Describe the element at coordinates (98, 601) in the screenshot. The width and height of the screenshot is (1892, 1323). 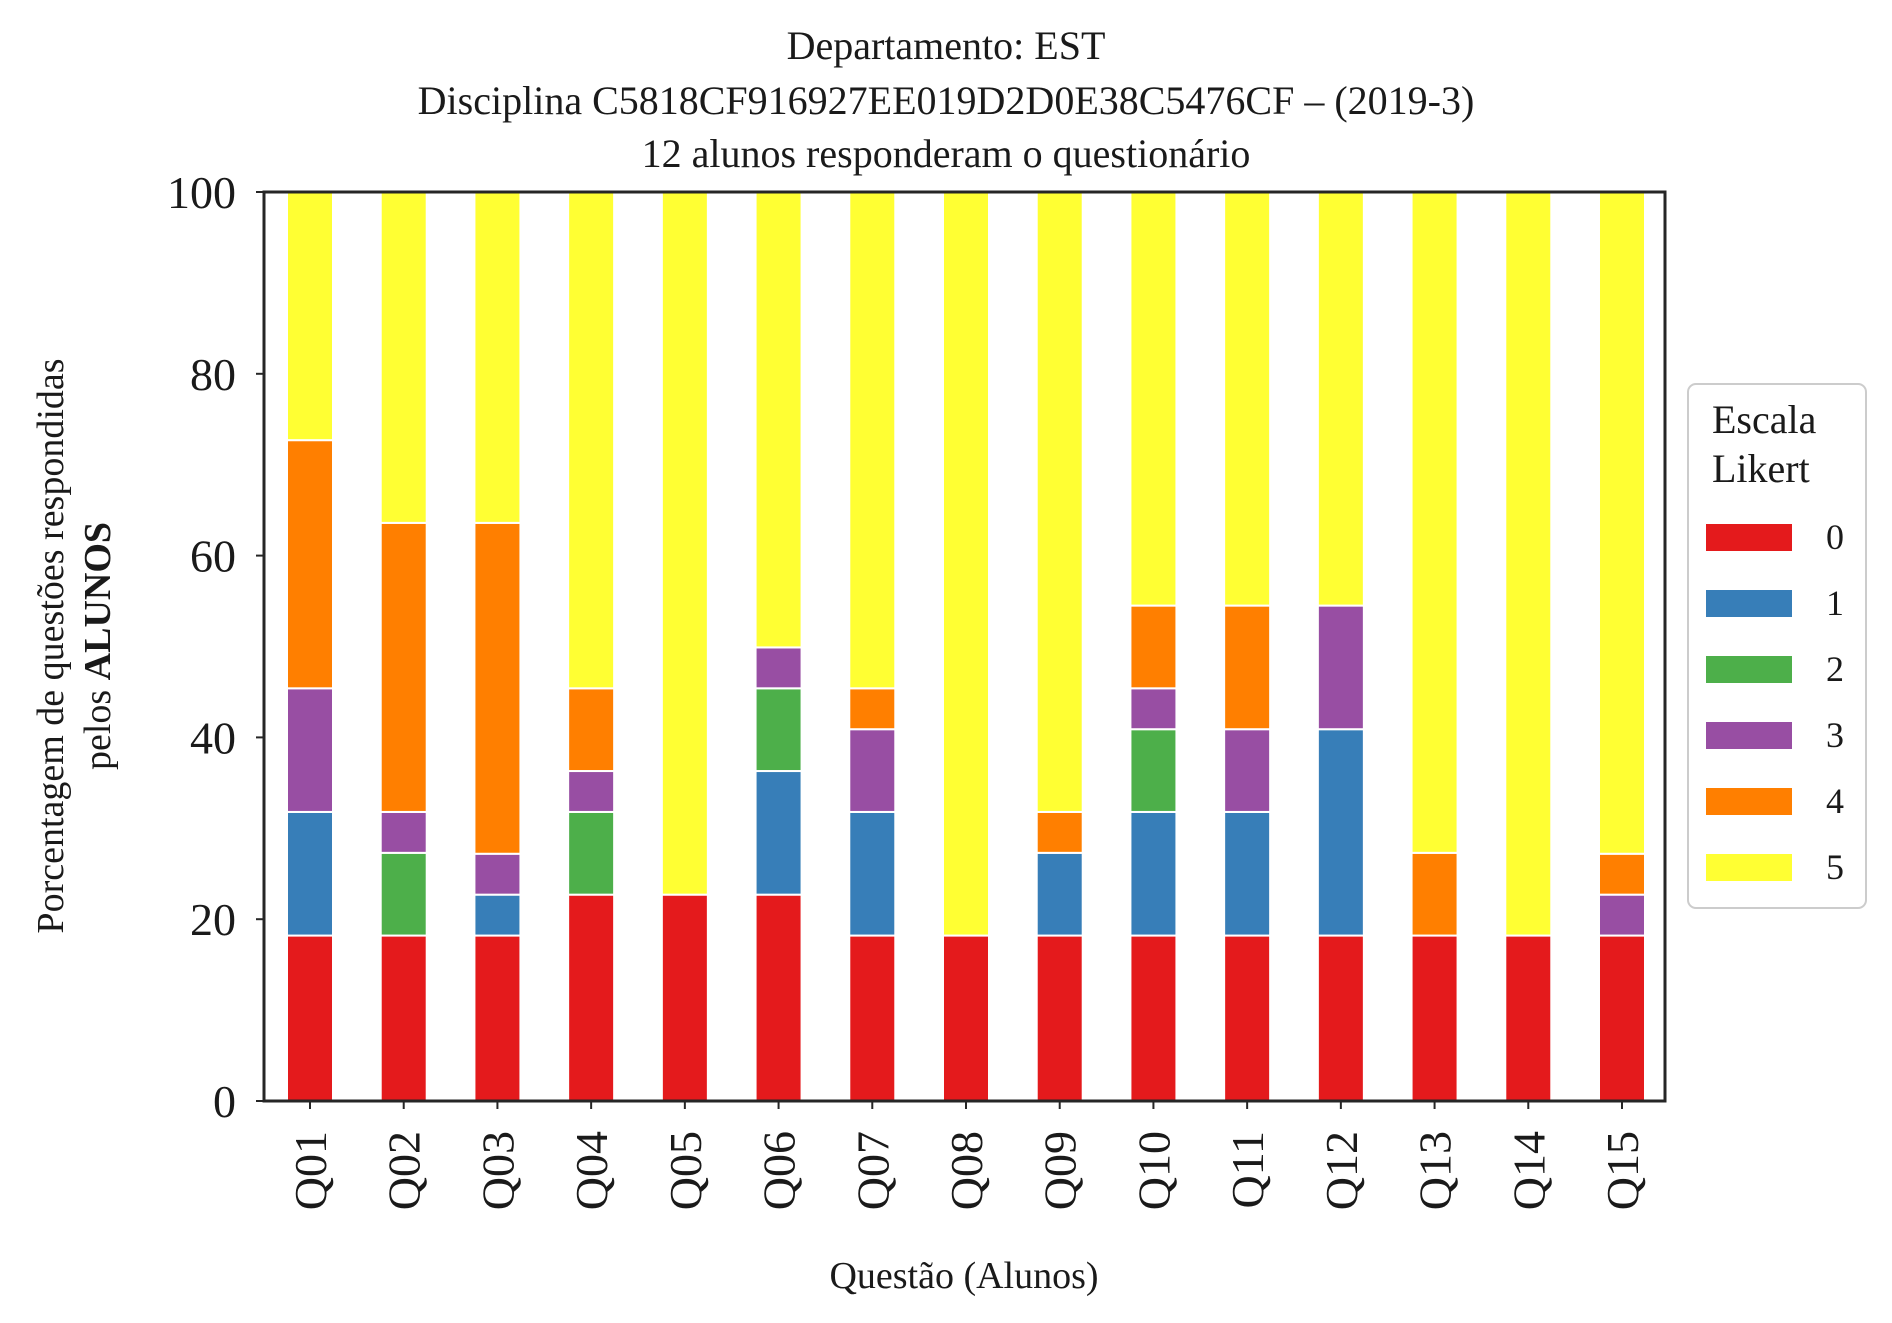
I see `y-axis-label-bold: ALUNOS` at that location.